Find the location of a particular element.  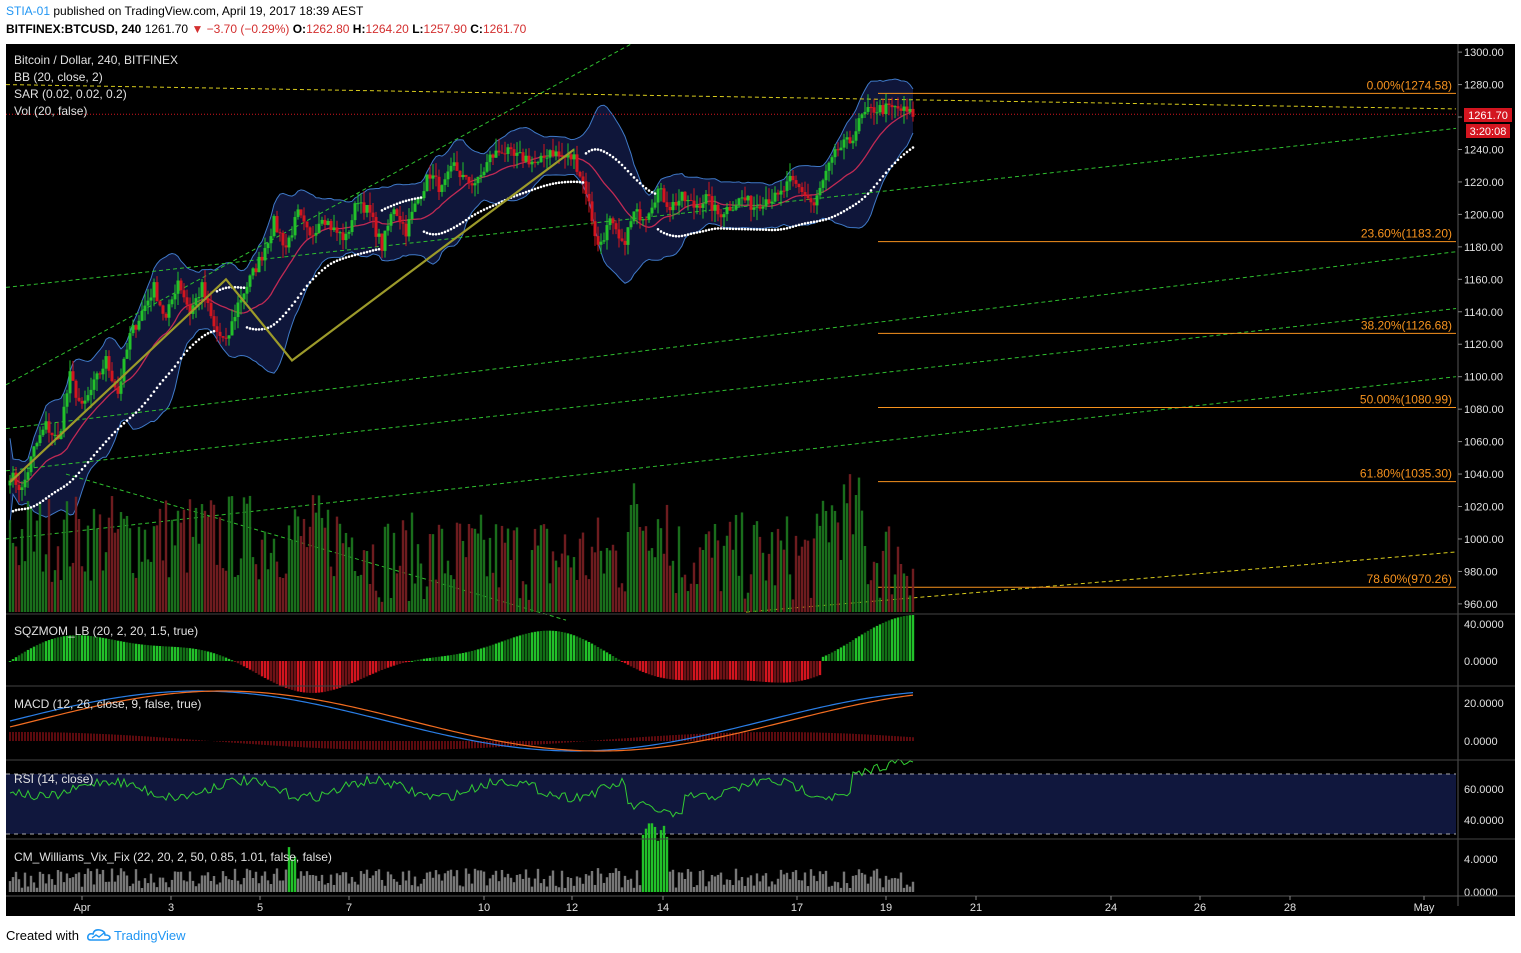

symbol: BITFINEX:BTCUSD, 240 is located at coordinates (74, 29).